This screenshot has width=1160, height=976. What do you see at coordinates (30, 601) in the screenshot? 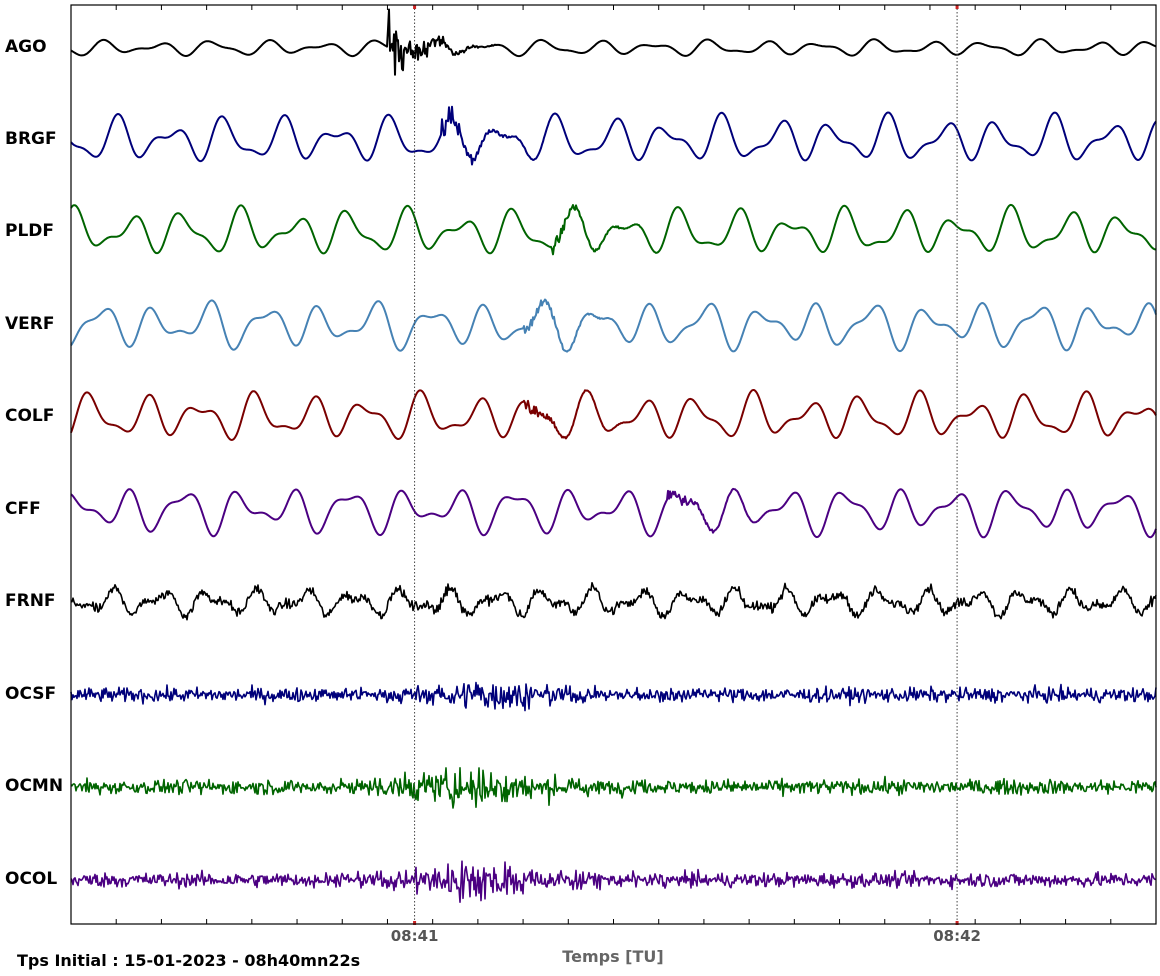
I see `station-label-frnf: FRNF` at bounding box center [30, 601].